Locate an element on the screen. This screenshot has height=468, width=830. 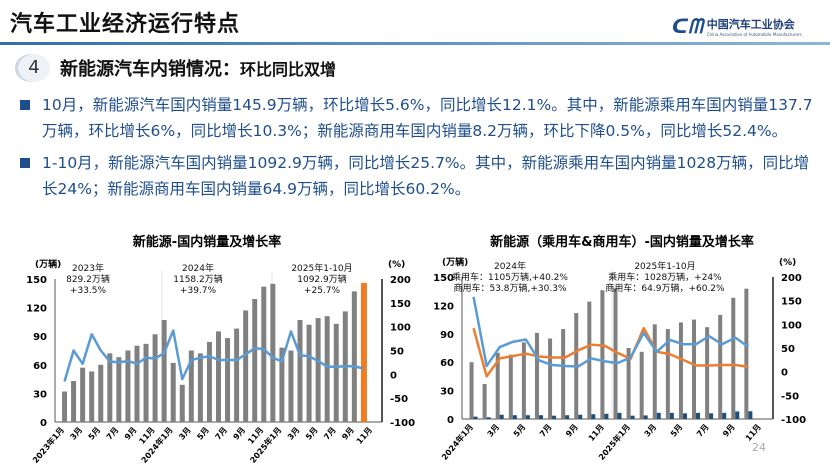
annotation: 1092.9万辆 is located at coordinates (322, 279).